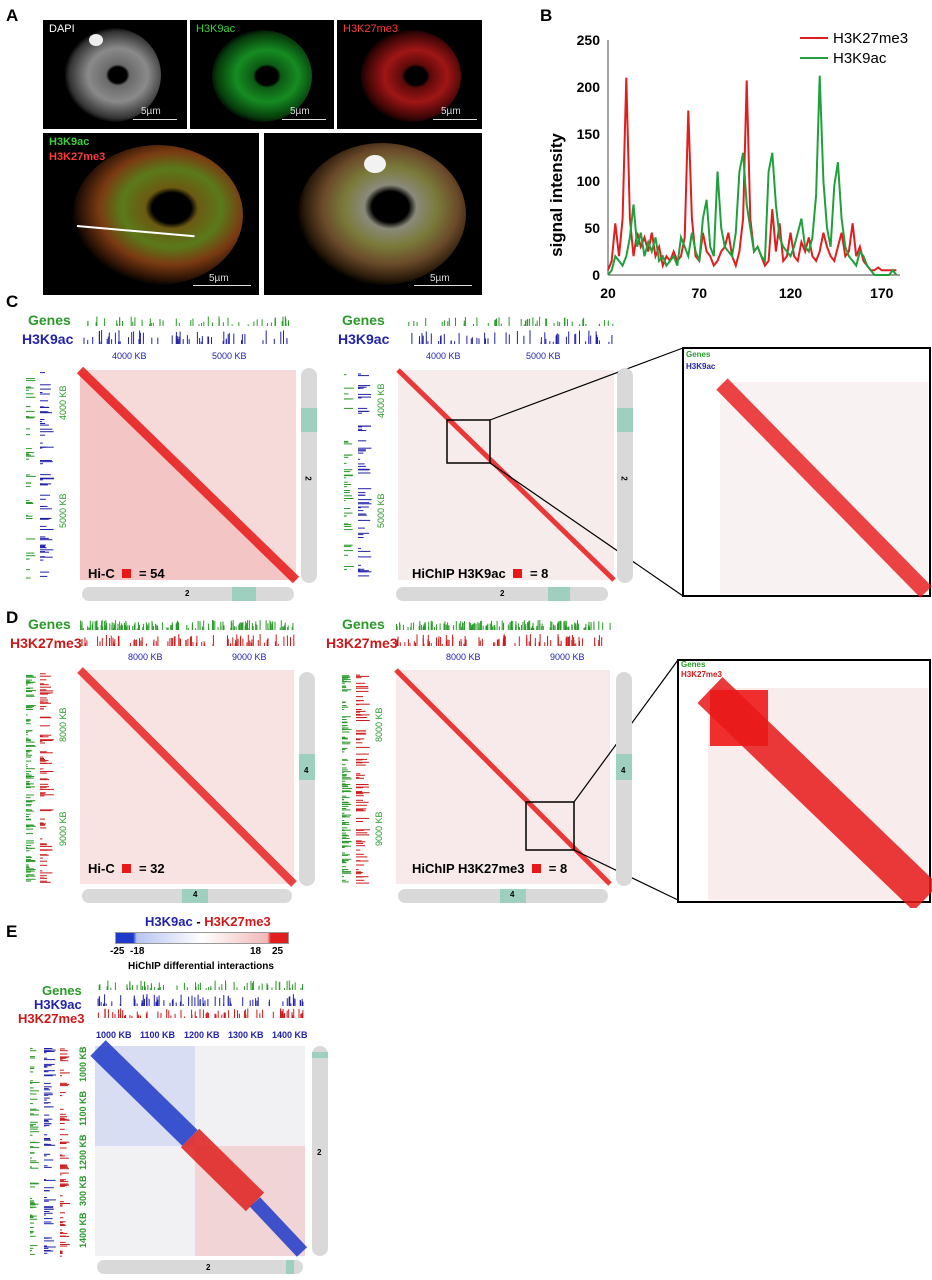 Image resolution: width=932 pixels, height=1280 pixels. Describe the element at coordinates (589, 181) in the screenshot. I see `y-tick-label: 100` at that location.